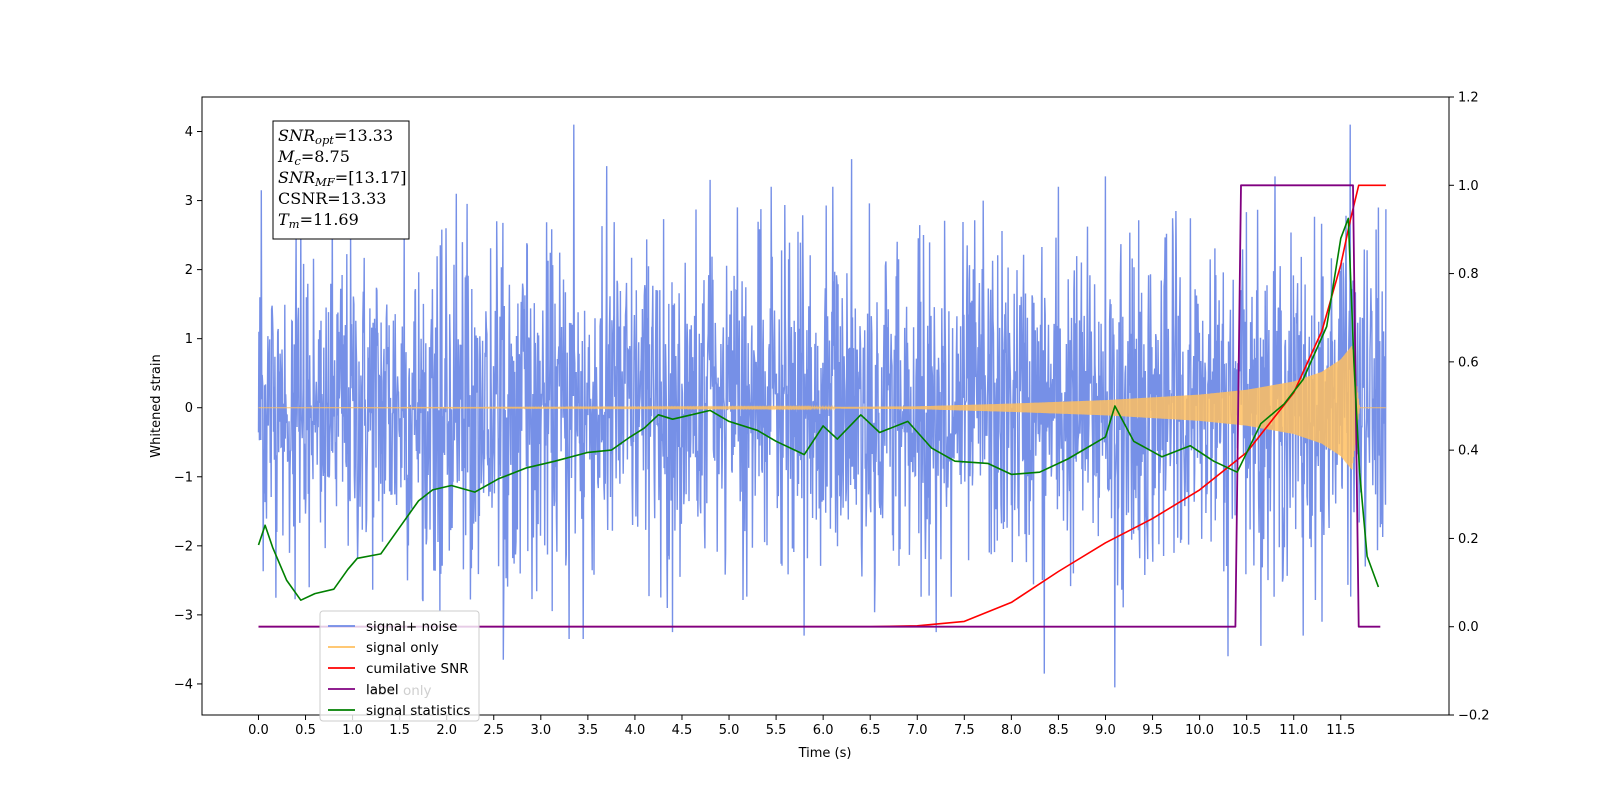 This screenshot has height=800, width=1600. I want to click on y-right-tick-label: 1.2, so click(1468, 98).